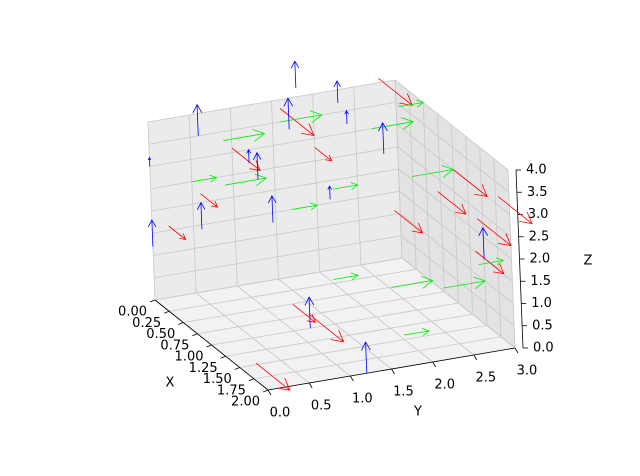 This screenshot has width=640, height=476. I want to click on z-tick-label: 1.5, so click(540, 281).